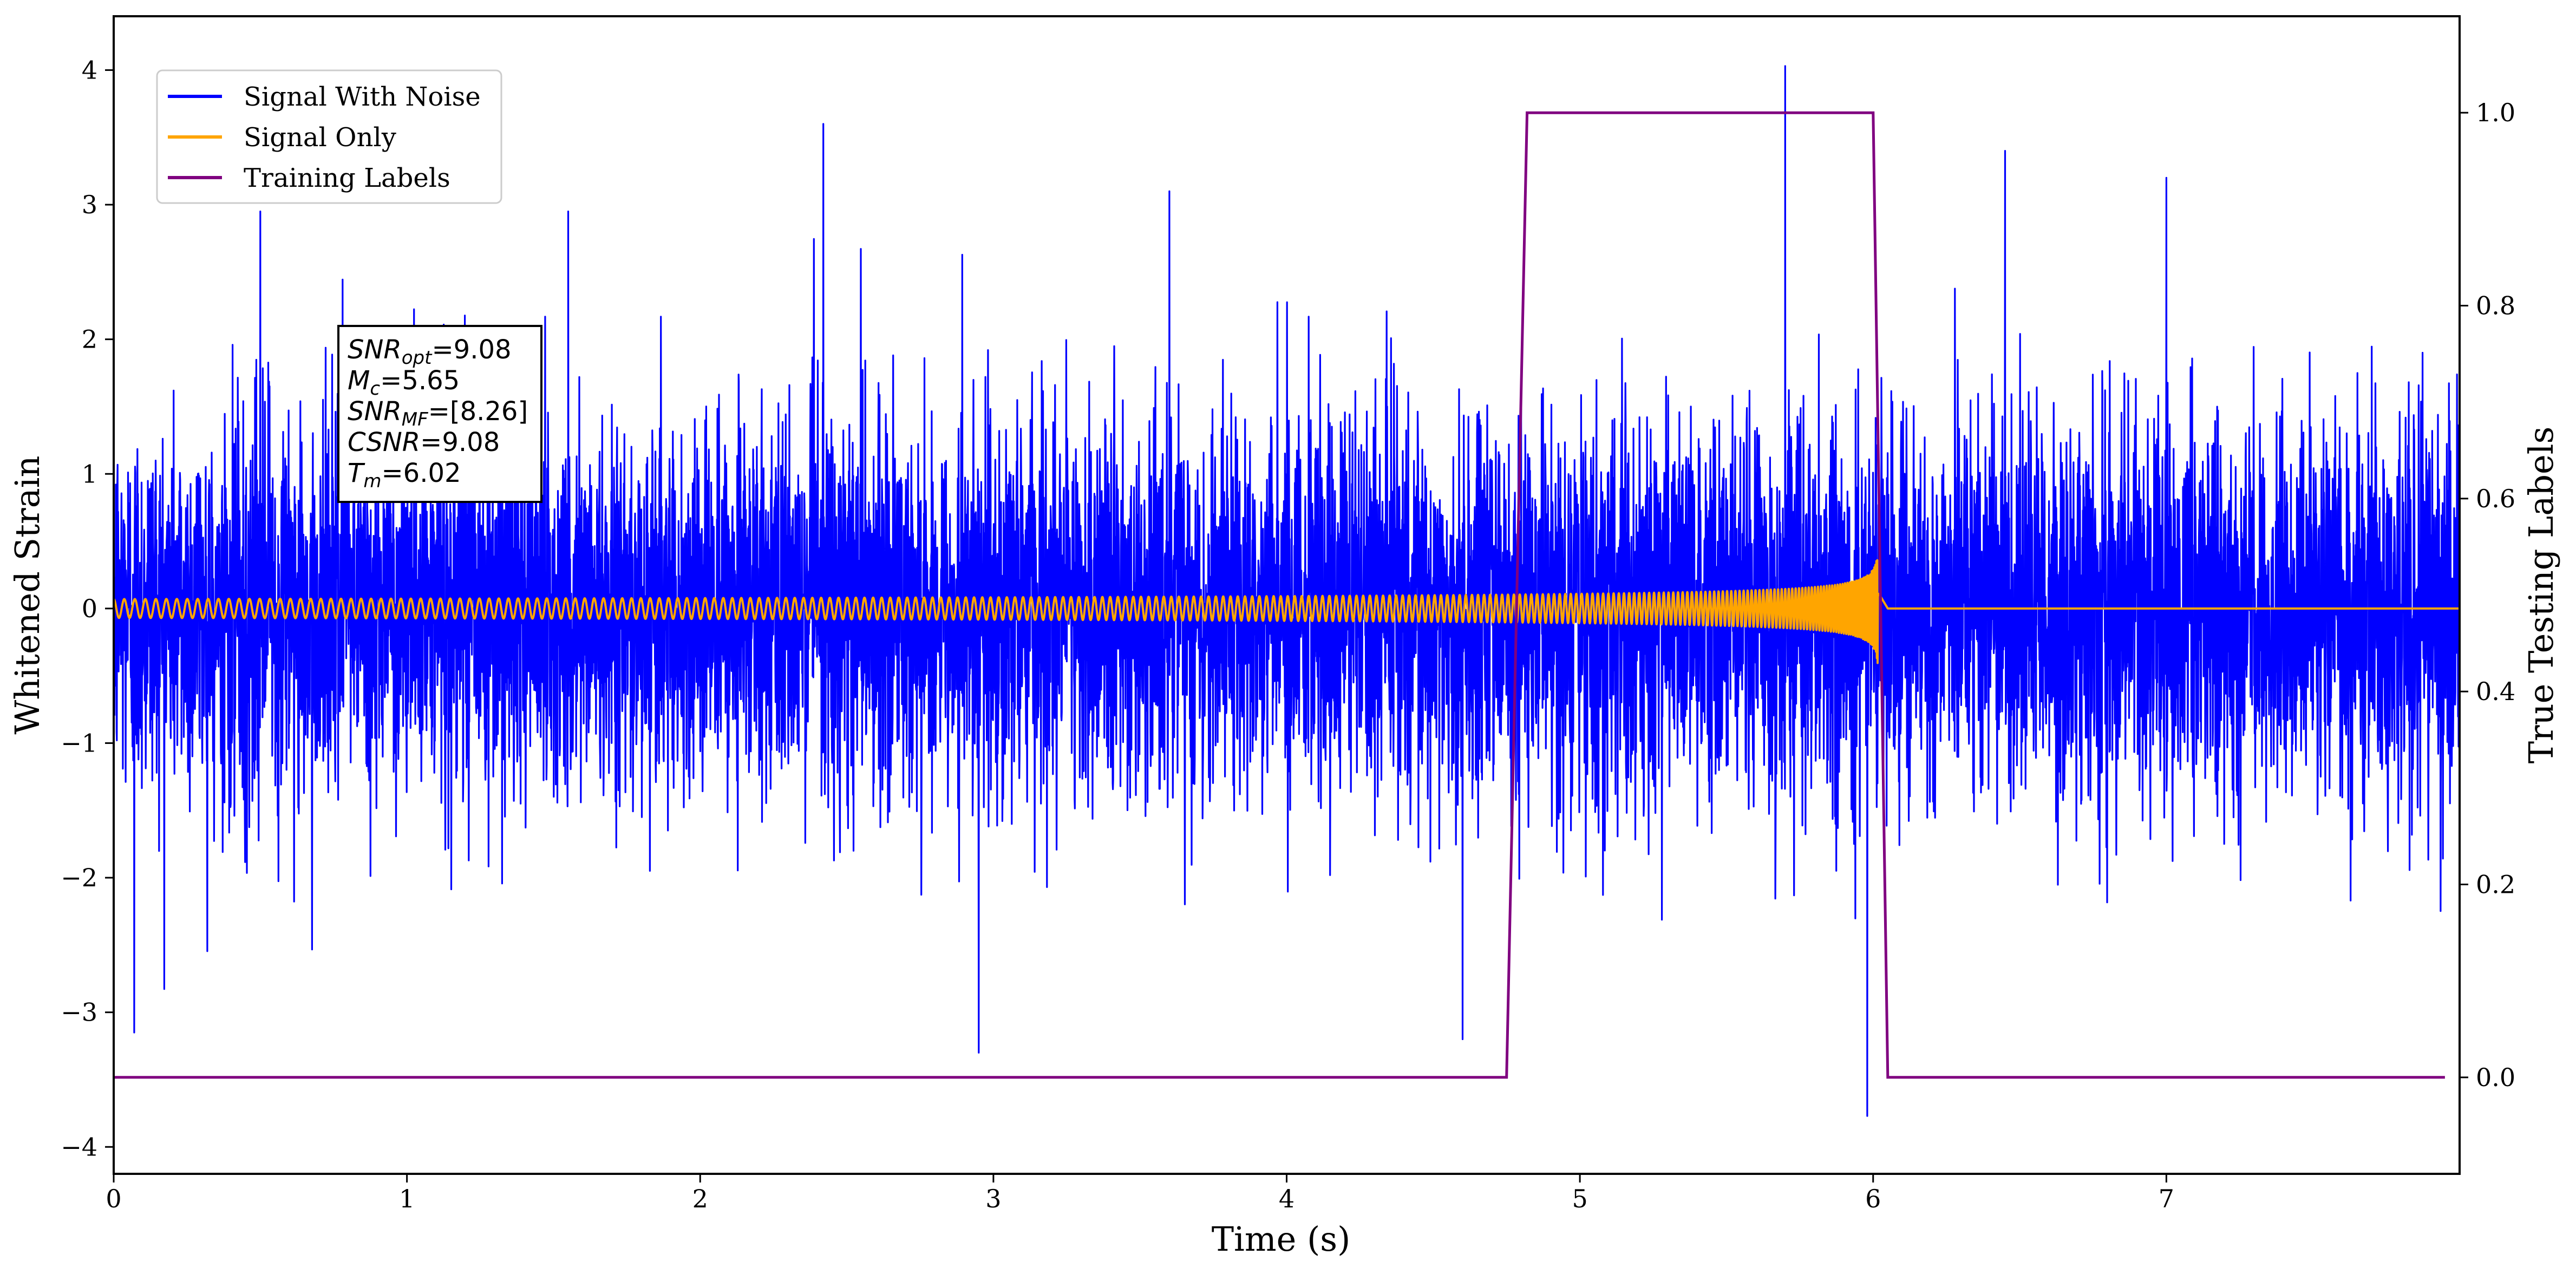  What do you see at coordinates (2488, 595) in the screenshot?
I see `y-axis-right: 0.0 0.2 0.4 0.6 0.8 1.0` at bounding box center [2488, 595].